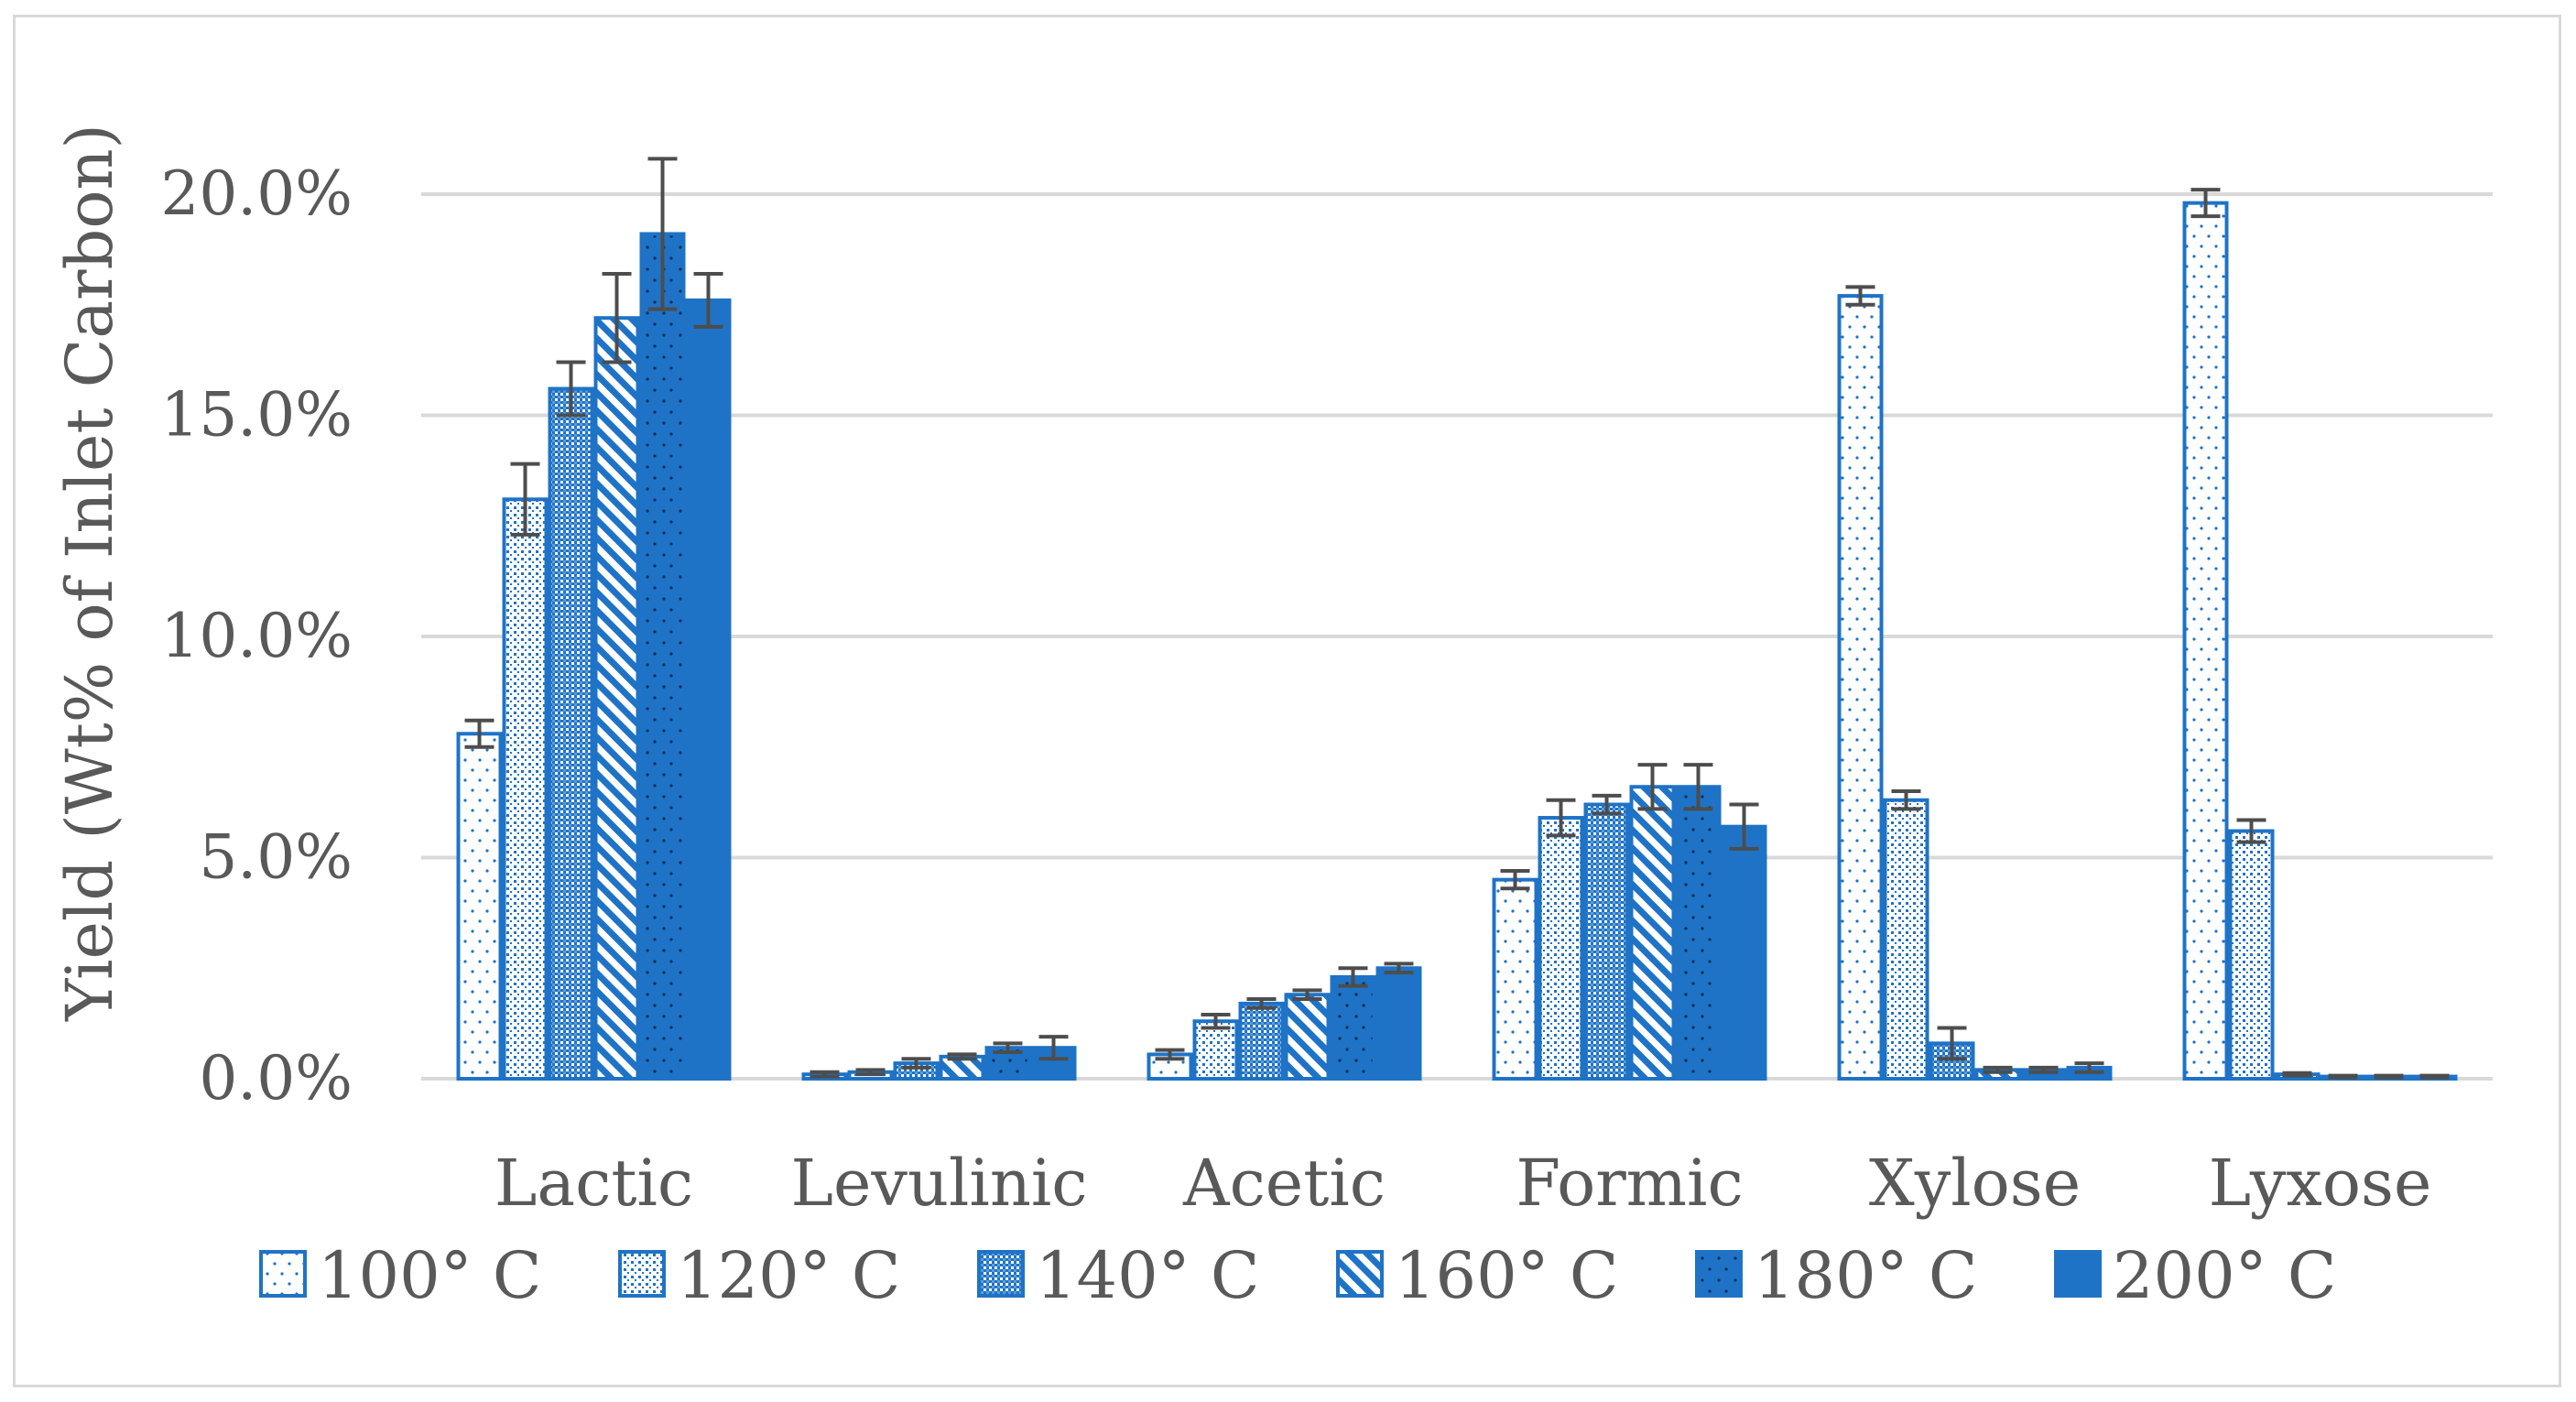 The image size is (2576, 1402). What do you see at coordinates (1506, 1275) in the screenshot?
I see `legend-label: 160° C` at bounding box center [1506, 1275].